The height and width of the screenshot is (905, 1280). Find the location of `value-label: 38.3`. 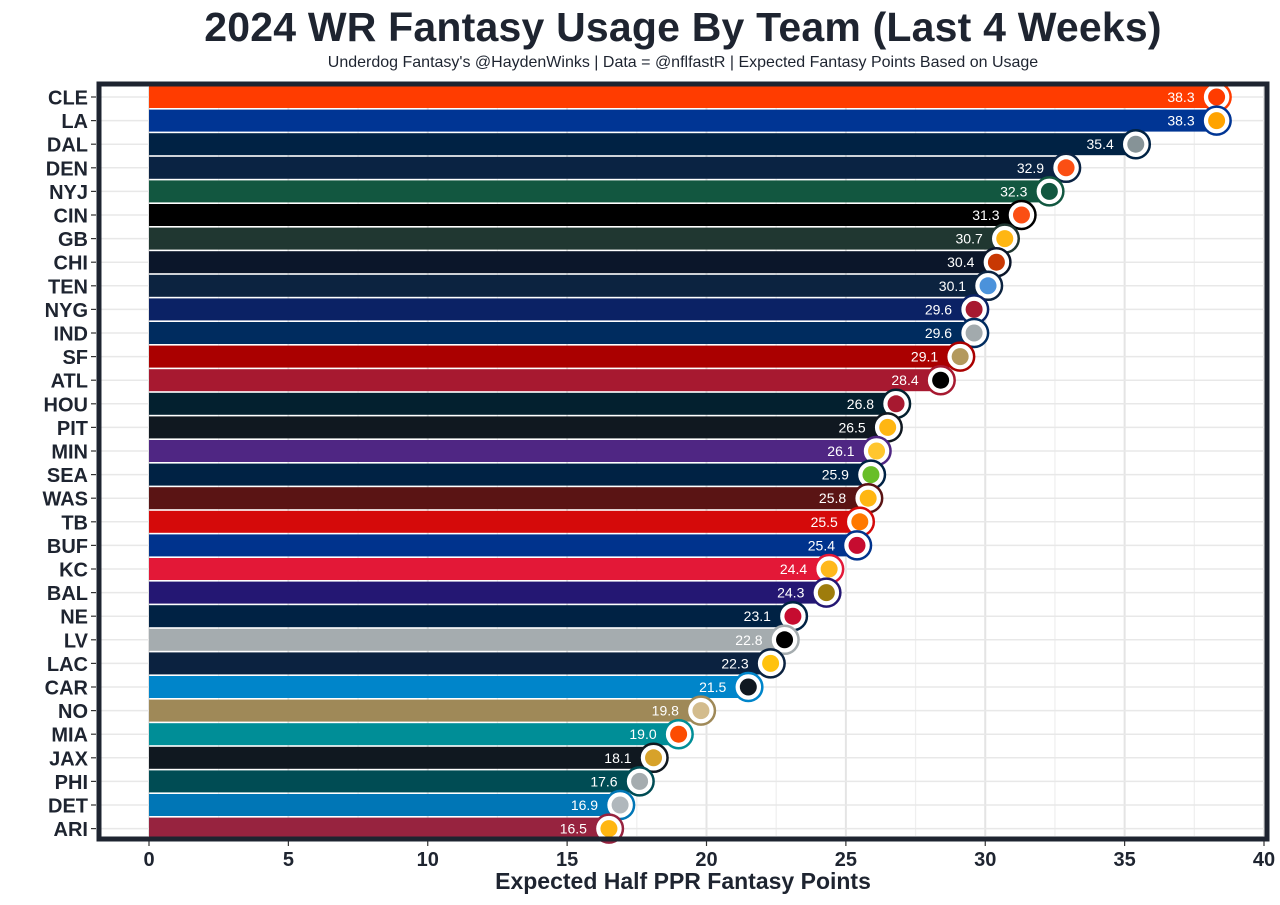

value-label: 38.3 is located at coordinates (1180, 121).